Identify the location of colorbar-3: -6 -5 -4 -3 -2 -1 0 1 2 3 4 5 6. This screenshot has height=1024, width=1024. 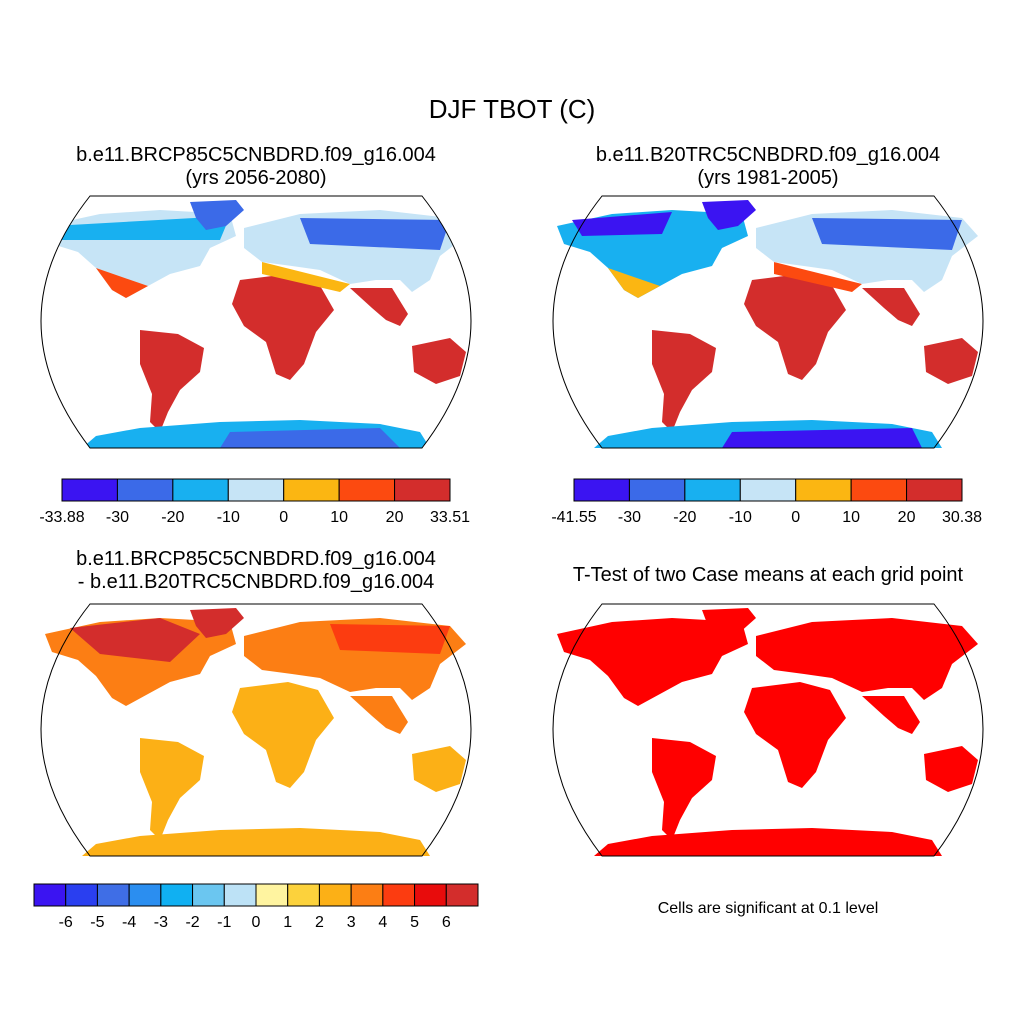
(256, 907).